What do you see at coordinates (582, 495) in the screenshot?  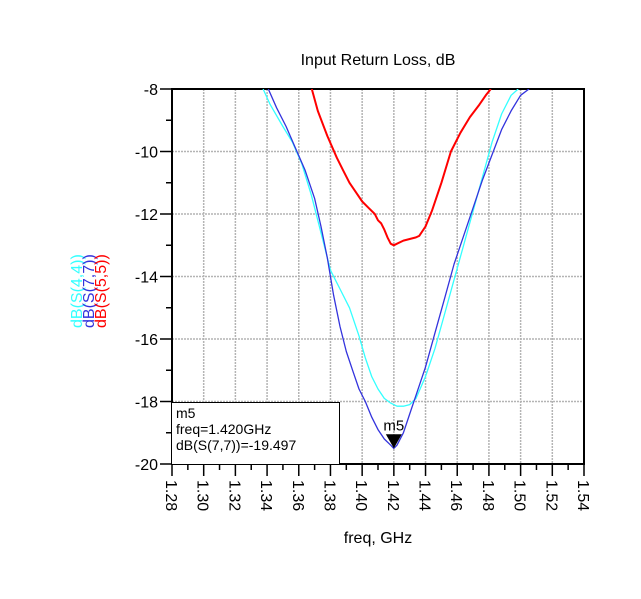 I see `x-tick-label: 1.54` at bounding box center [582, 495].